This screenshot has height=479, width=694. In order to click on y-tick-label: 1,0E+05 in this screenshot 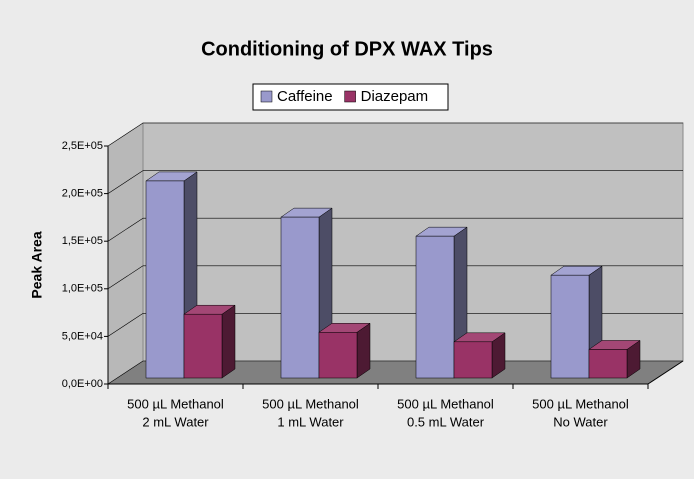, I will do `click(82, 289)`.